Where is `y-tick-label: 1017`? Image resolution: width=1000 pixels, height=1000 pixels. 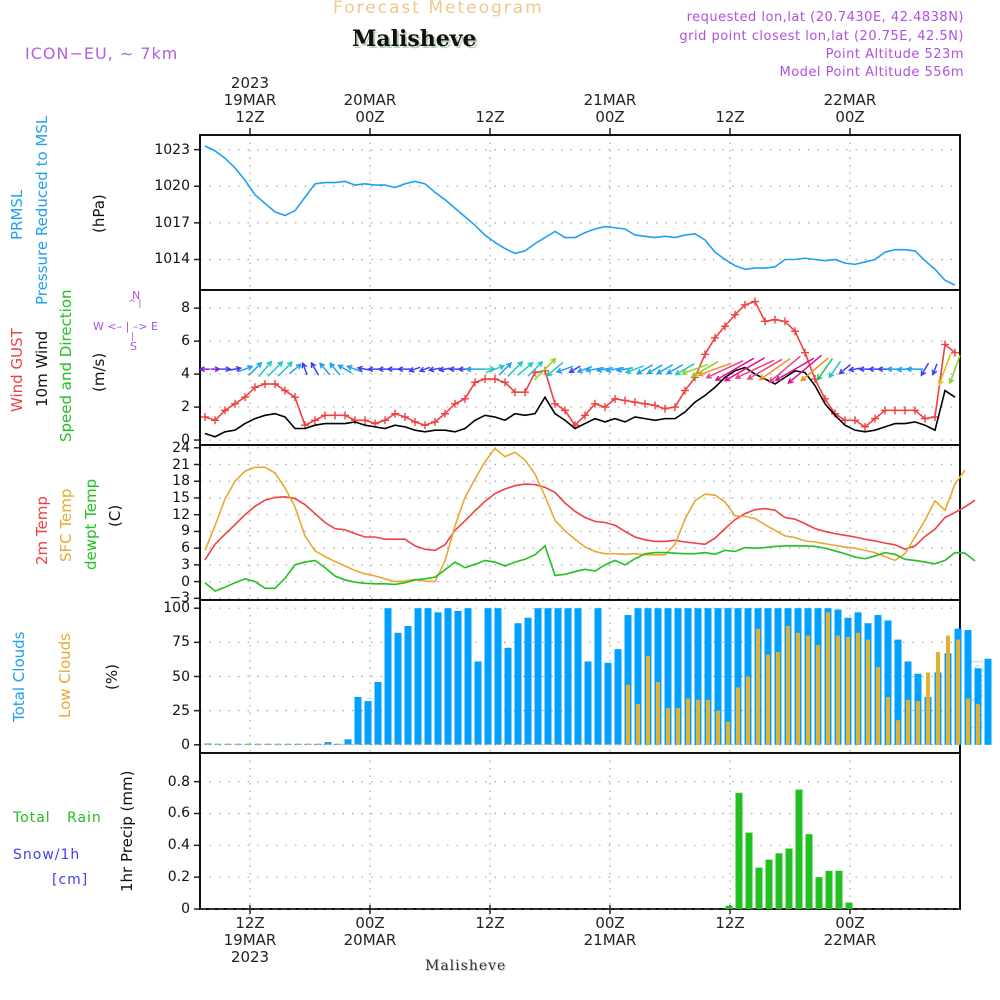 y-tick-label: 1017 is located at coordinates (172, 222).